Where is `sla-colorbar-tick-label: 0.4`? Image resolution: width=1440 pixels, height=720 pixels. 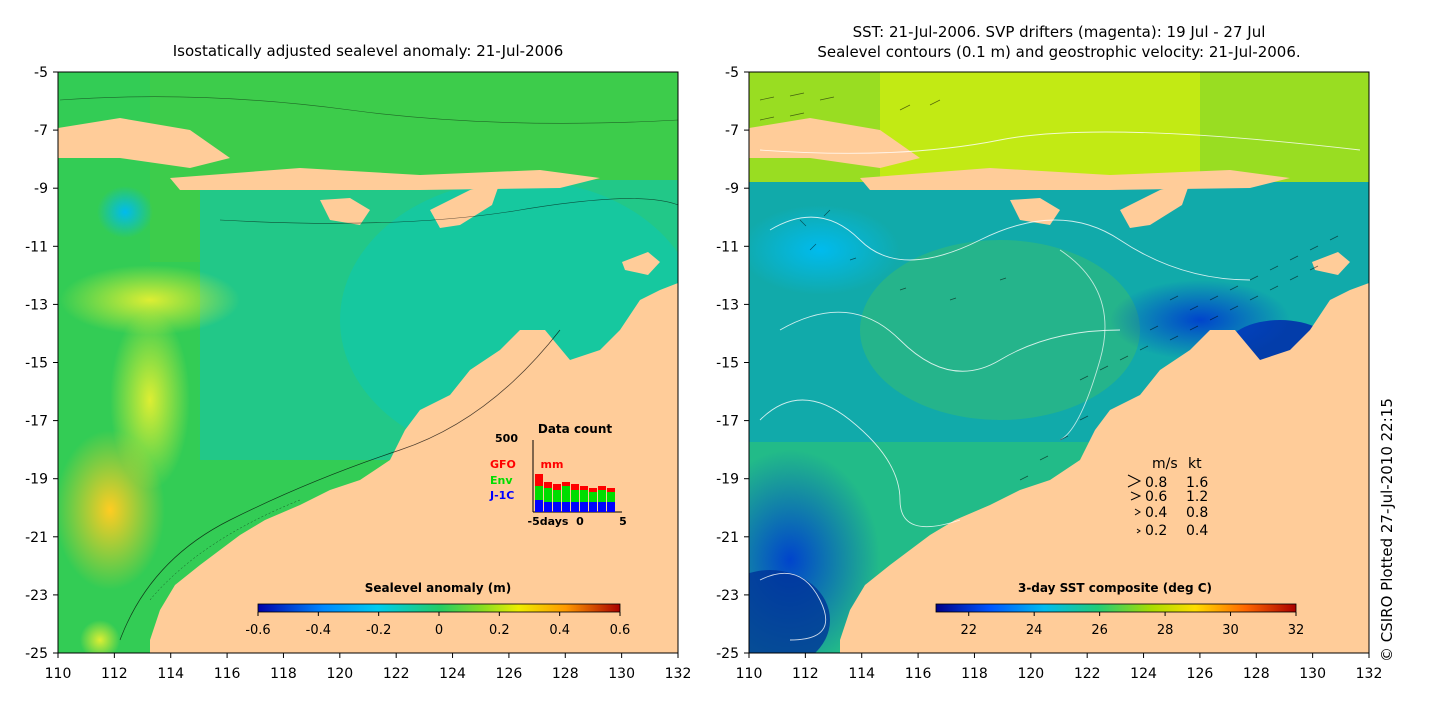 sla-colorbar-tick-label: 0.4 is located at coordinates (559, 630).